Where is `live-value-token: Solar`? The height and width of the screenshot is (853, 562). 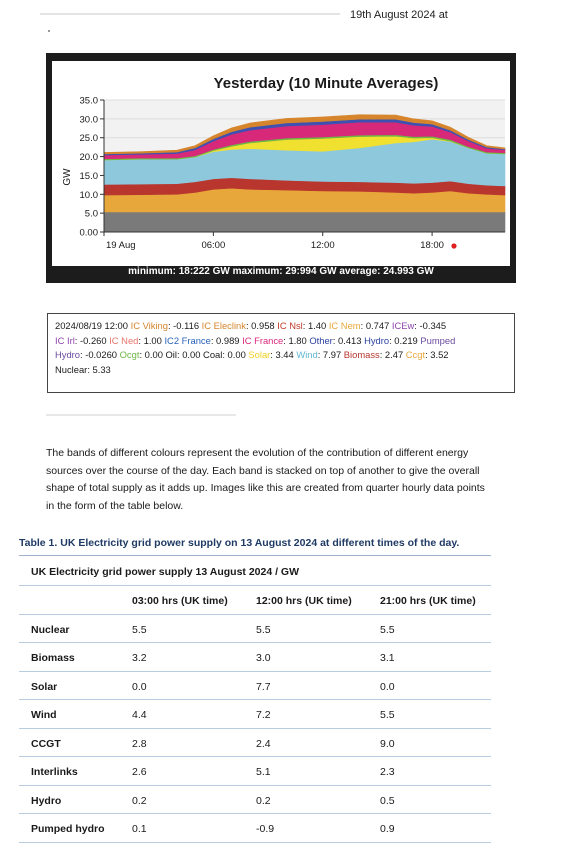
live-value-token: Solar is located at coordinates (259, 355).